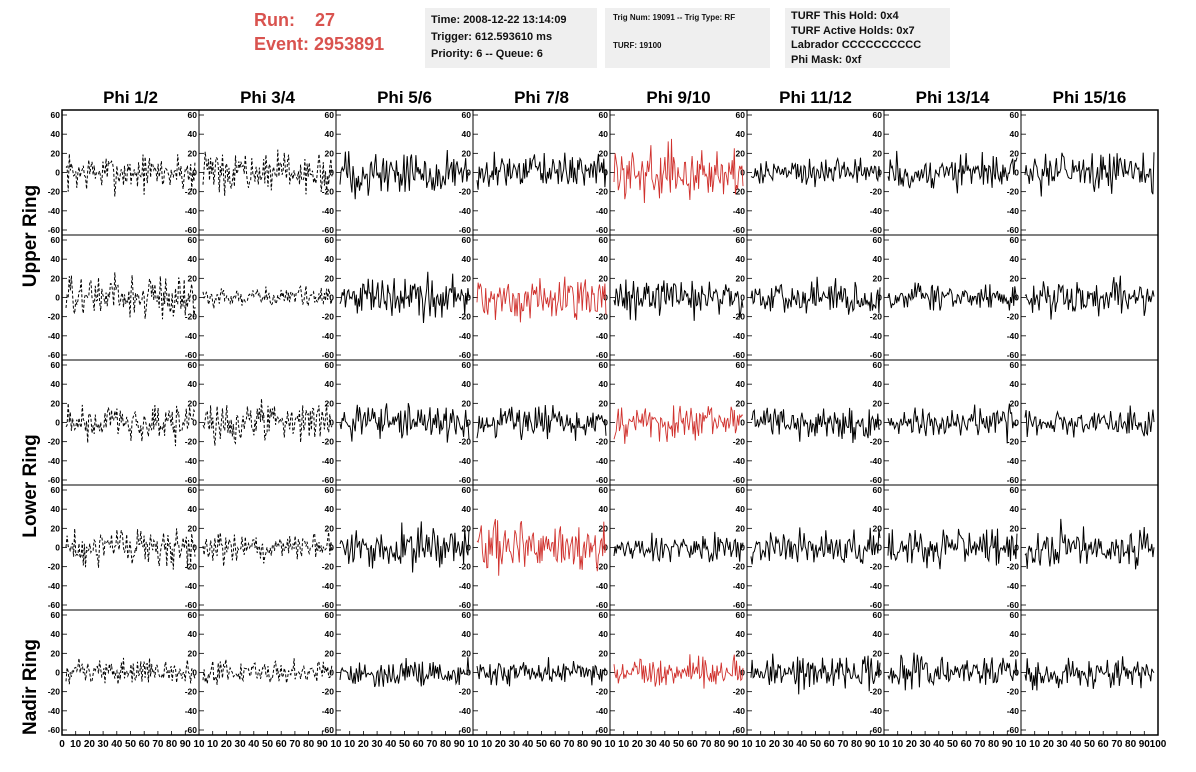 The height and width of the screenshot is (772, 1196). I want to click on column-header: Phi 15/16, so click(1090, 97).